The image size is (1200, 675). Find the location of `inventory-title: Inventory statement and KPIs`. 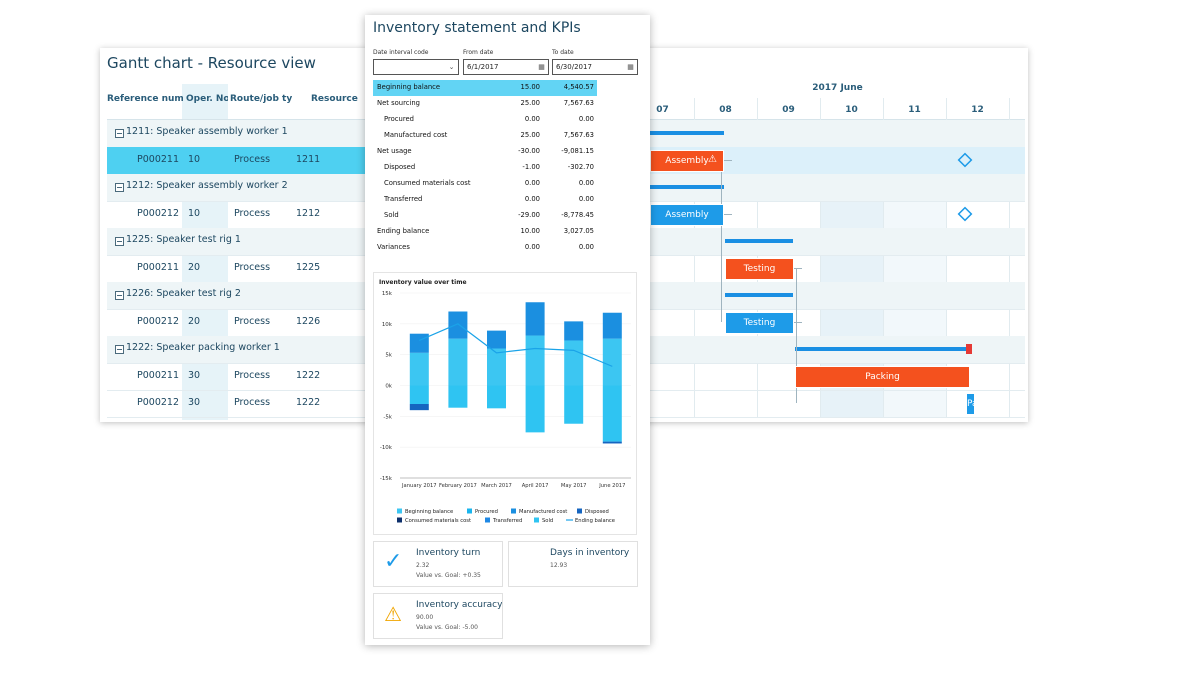

inventory-title: Inventory statement and KPIs is located at coordinates (477, 28).